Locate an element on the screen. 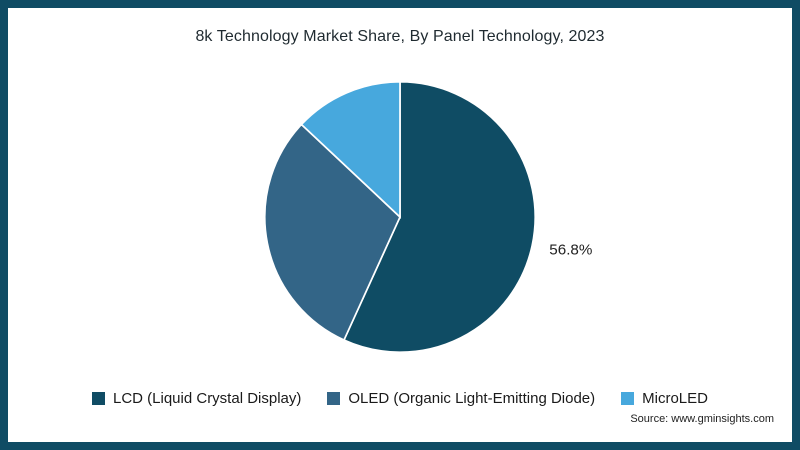 The image size is (800, 450). legend-label-oled: OLED (Organic Light-Emitting Diode) is located at coordinates (472, 398).